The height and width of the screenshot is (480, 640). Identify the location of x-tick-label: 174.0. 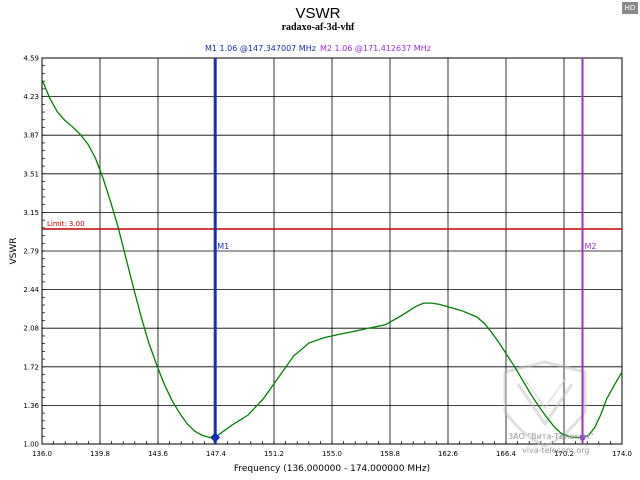
(622, 454).